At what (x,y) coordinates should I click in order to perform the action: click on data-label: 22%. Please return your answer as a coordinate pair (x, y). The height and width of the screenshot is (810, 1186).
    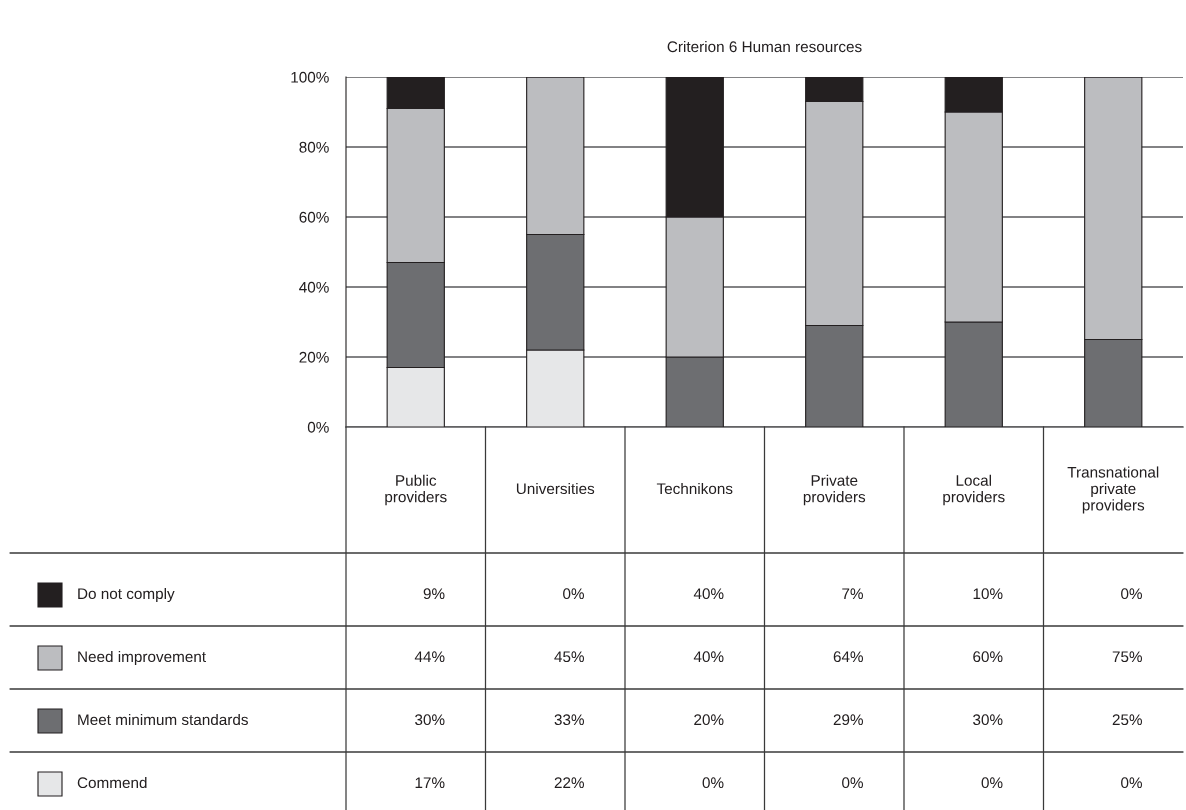
    Looking at the image, I should click on (569, 783).